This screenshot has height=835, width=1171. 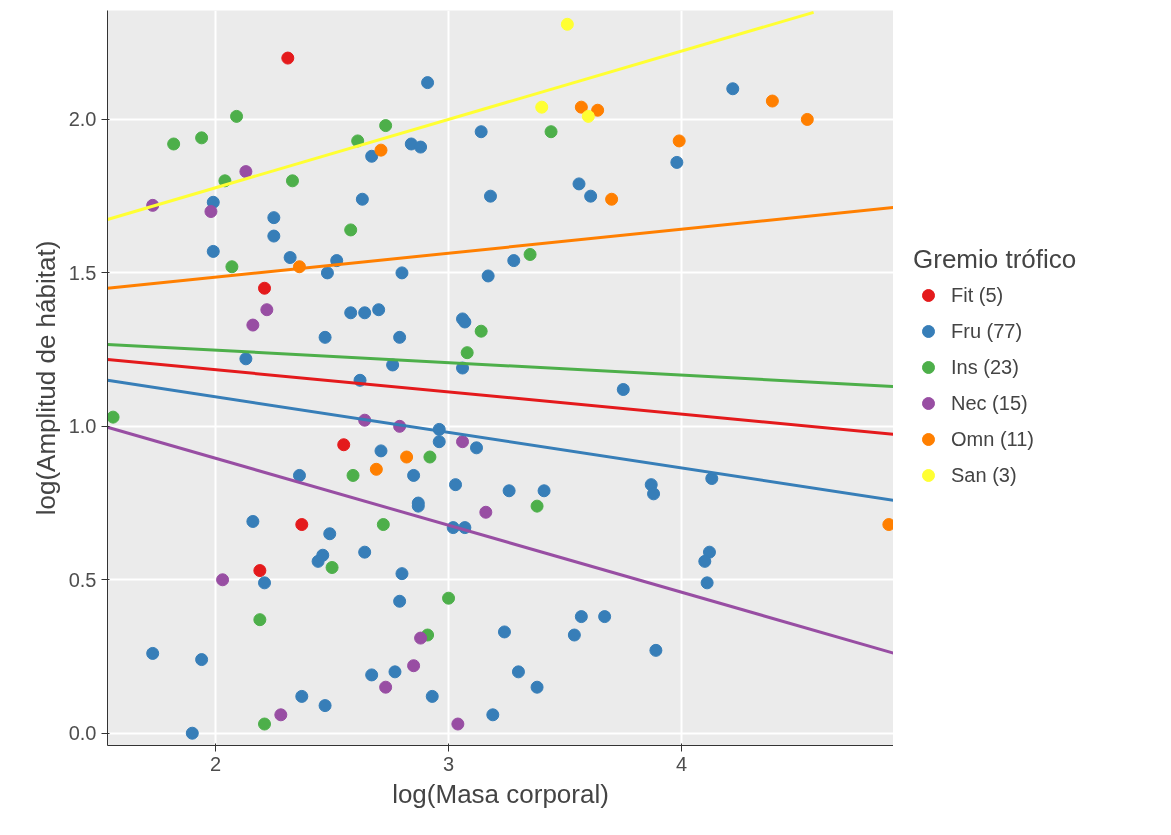 I want to click on legend-label: Fru (77), so click(x=987, y=331).